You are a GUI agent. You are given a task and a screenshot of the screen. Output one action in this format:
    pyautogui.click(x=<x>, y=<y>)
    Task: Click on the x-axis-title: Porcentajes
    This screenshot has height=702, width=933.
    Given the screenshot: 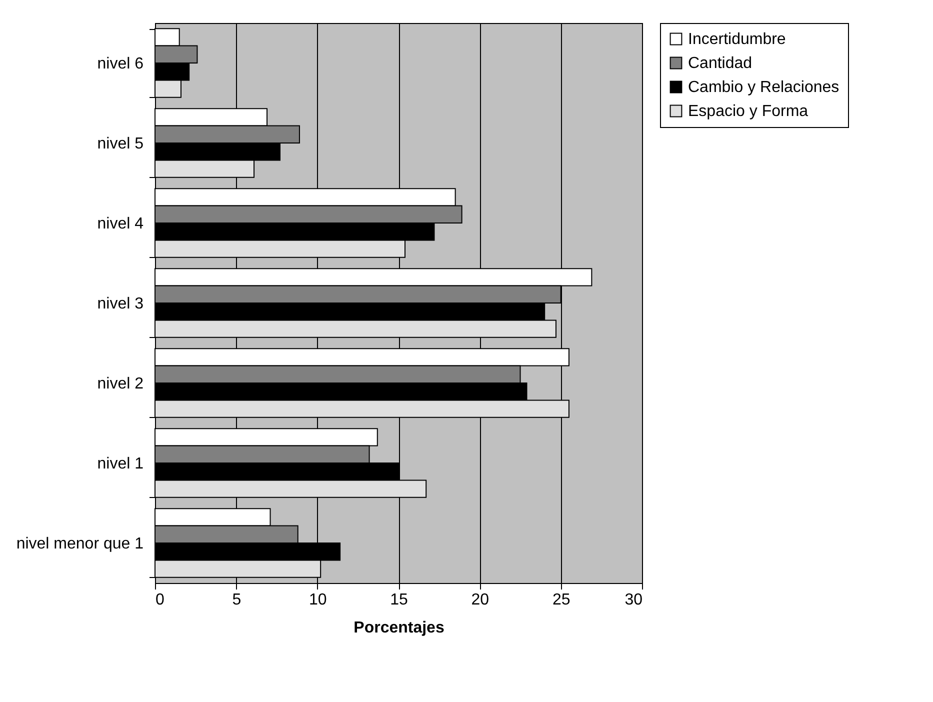 What is the action you would take?
    pyautogui.click(x=399, y=628)
    